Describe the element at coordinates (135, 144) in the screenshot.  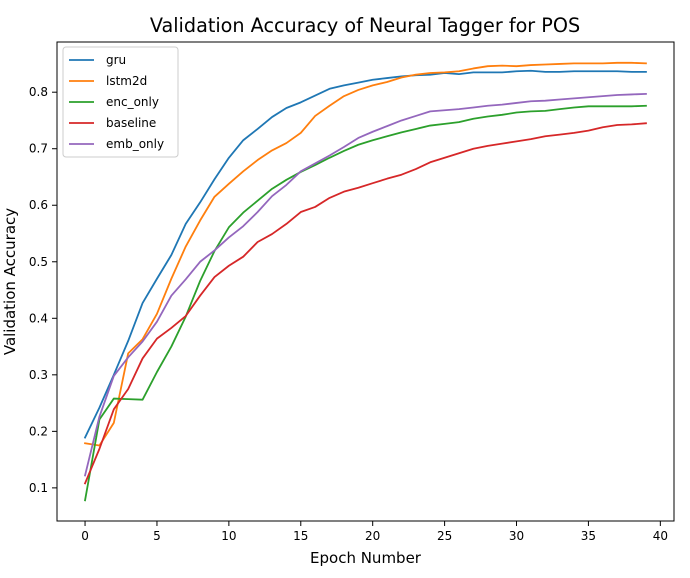
I see `legend-label: emb_only` at that location.